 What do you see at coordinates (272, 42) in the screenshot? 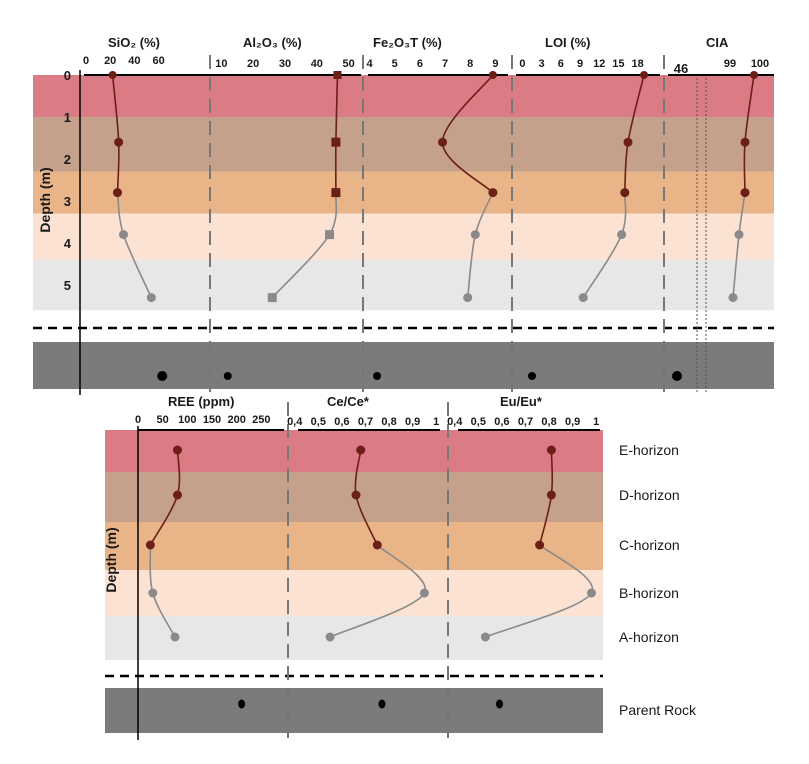
I see `top-panel-title-al-o: Al₂O₃ (%)` at bounding box center [272, 42].